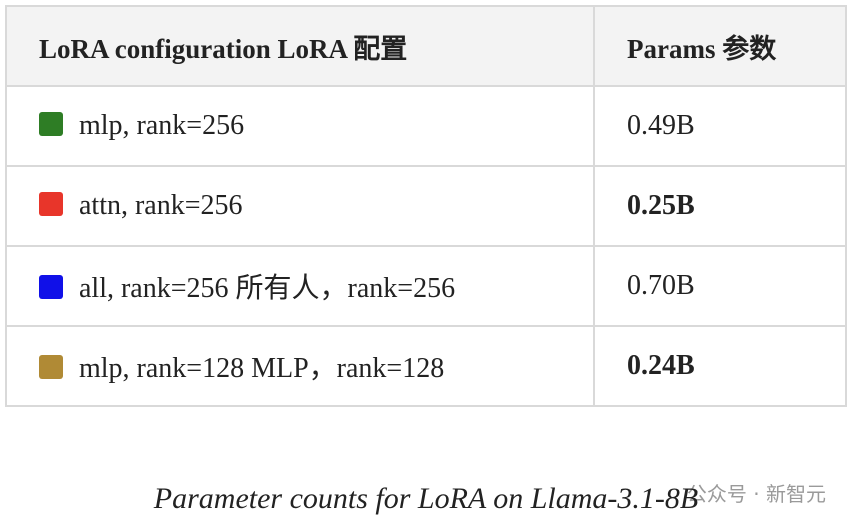  I want to click on label-cell: attn, rank=256, so click(300, 206).